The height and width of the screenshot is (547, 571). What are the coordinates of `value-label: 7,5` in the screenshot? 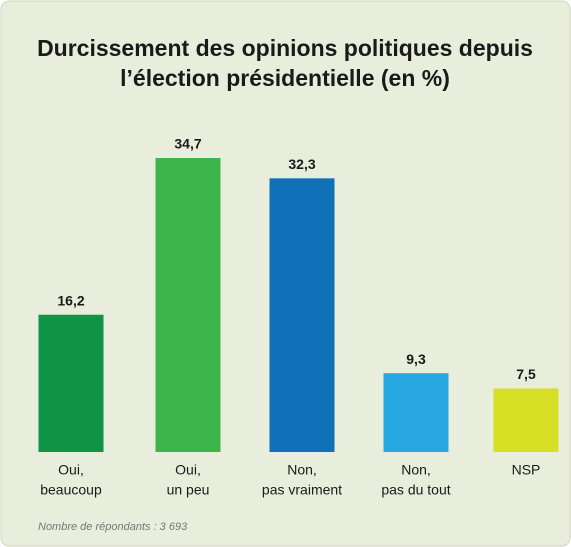 It's located at (526, 374).